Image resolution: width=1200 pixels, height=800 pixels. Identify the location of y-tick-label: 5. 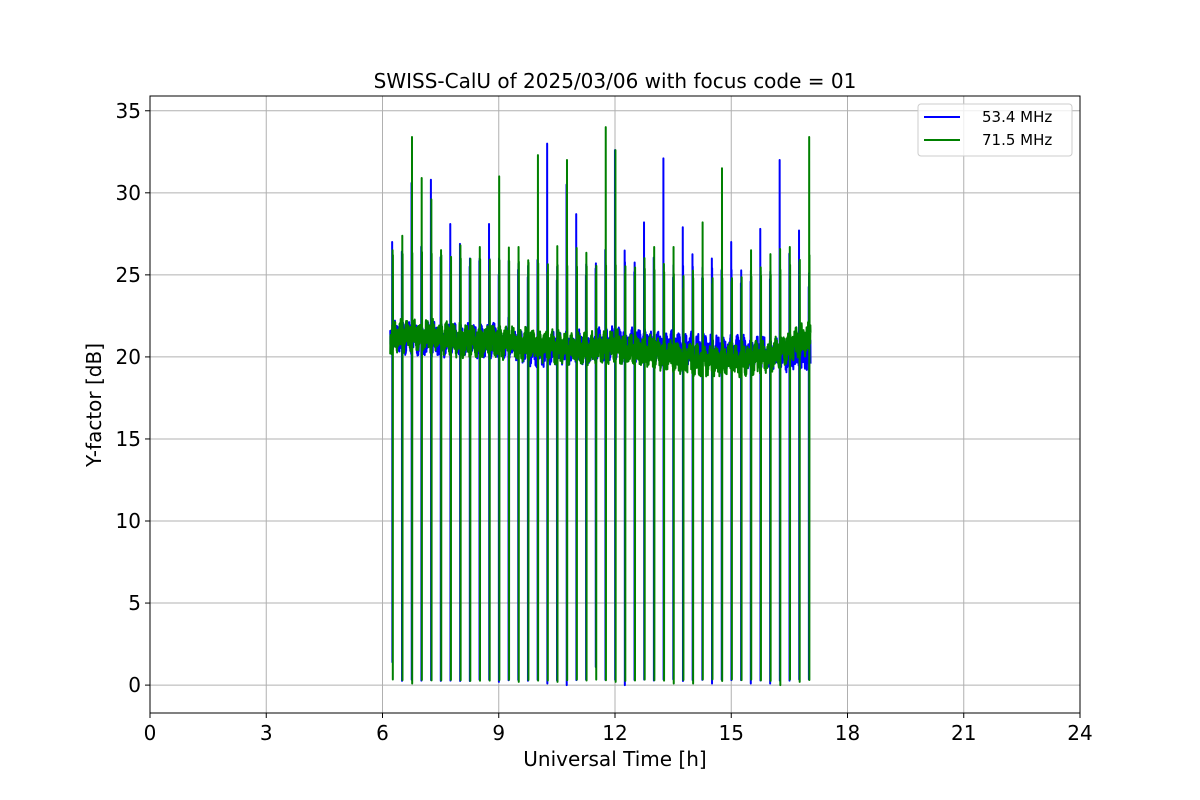
(134, 603).